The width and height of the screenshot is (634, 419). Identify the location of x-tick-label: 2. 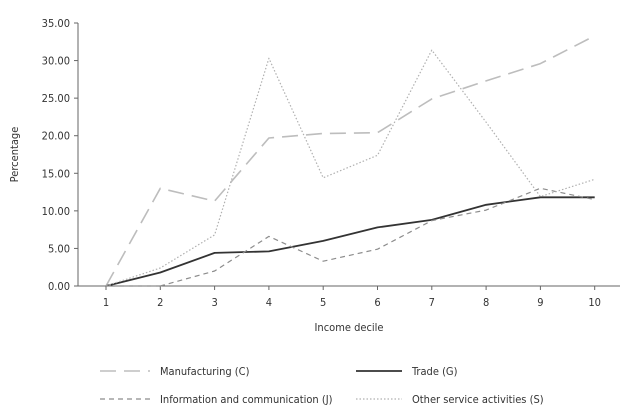
(160, 302).